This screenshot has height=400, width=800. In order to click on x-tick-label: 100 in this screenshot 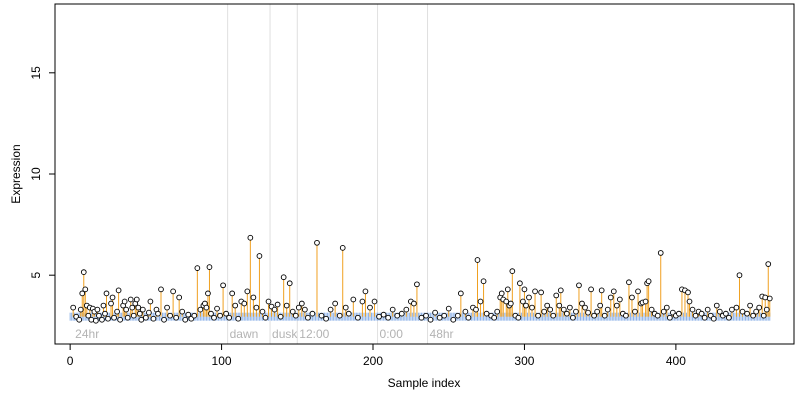, I will do `click(222, 361)`.